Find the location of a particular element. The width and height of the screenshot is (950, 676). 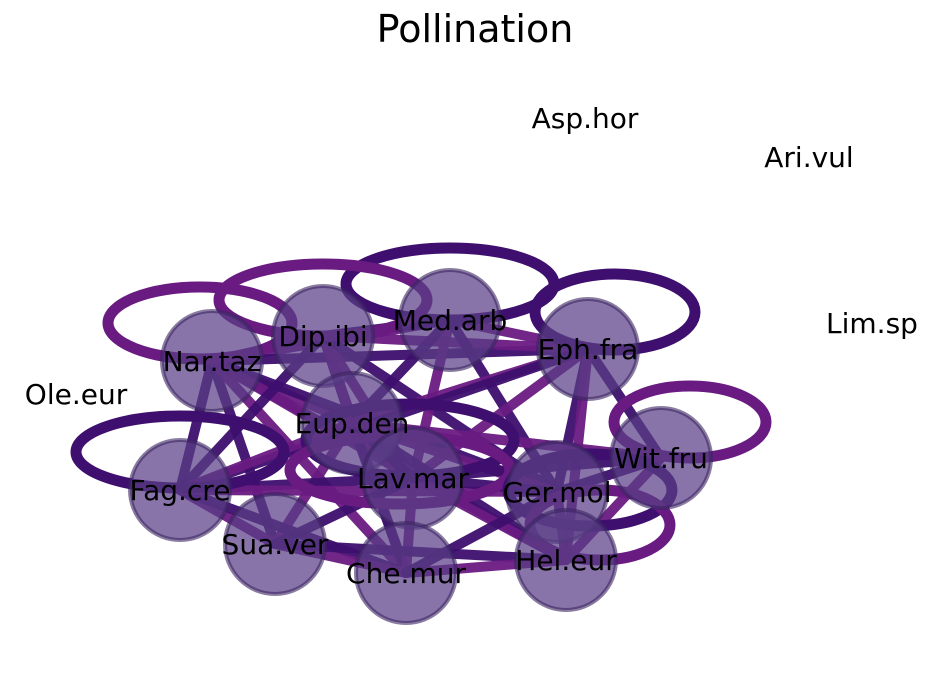

node-label-med-arb: Med.arb is located at coordinates (450, 320).